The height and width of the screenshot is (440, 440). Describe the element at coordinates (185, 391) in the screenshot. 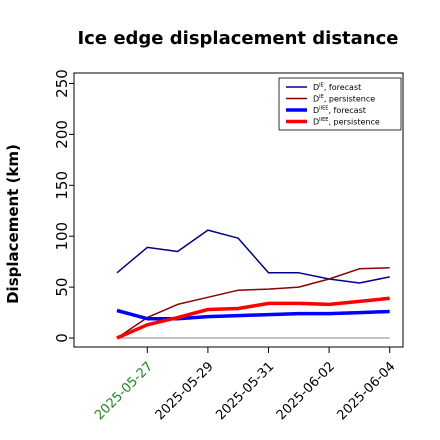

I see `x-tick-label: 2025-05-29` at that location.